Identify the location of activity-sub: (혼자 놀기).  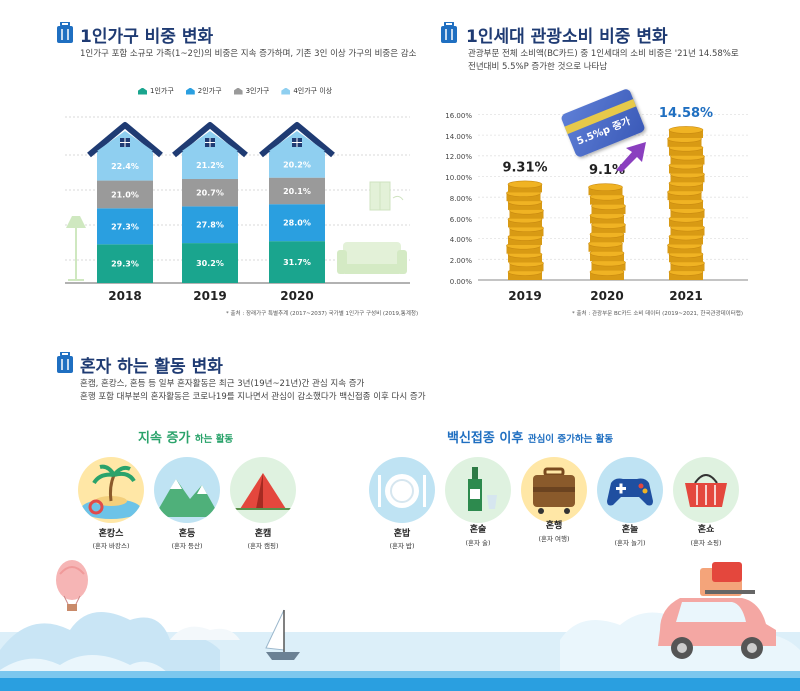
(630, 543).